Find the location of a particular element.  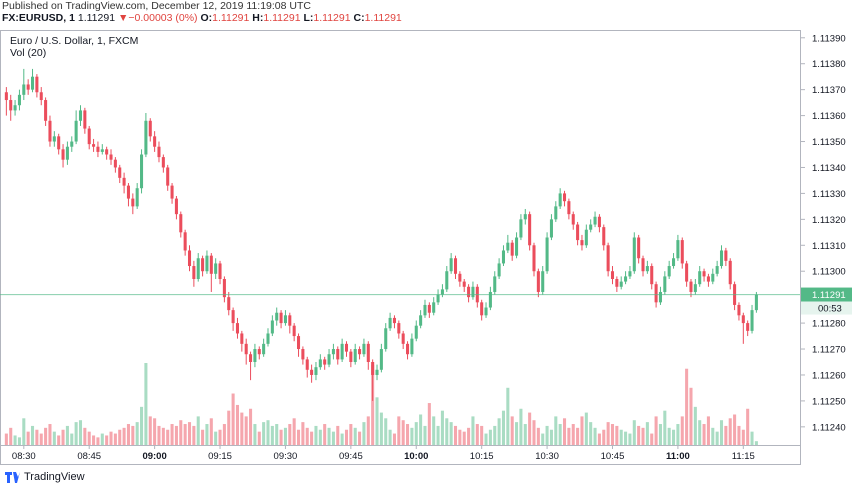

y-tick-label: 1.11240 is located at coordinates (829, 427).